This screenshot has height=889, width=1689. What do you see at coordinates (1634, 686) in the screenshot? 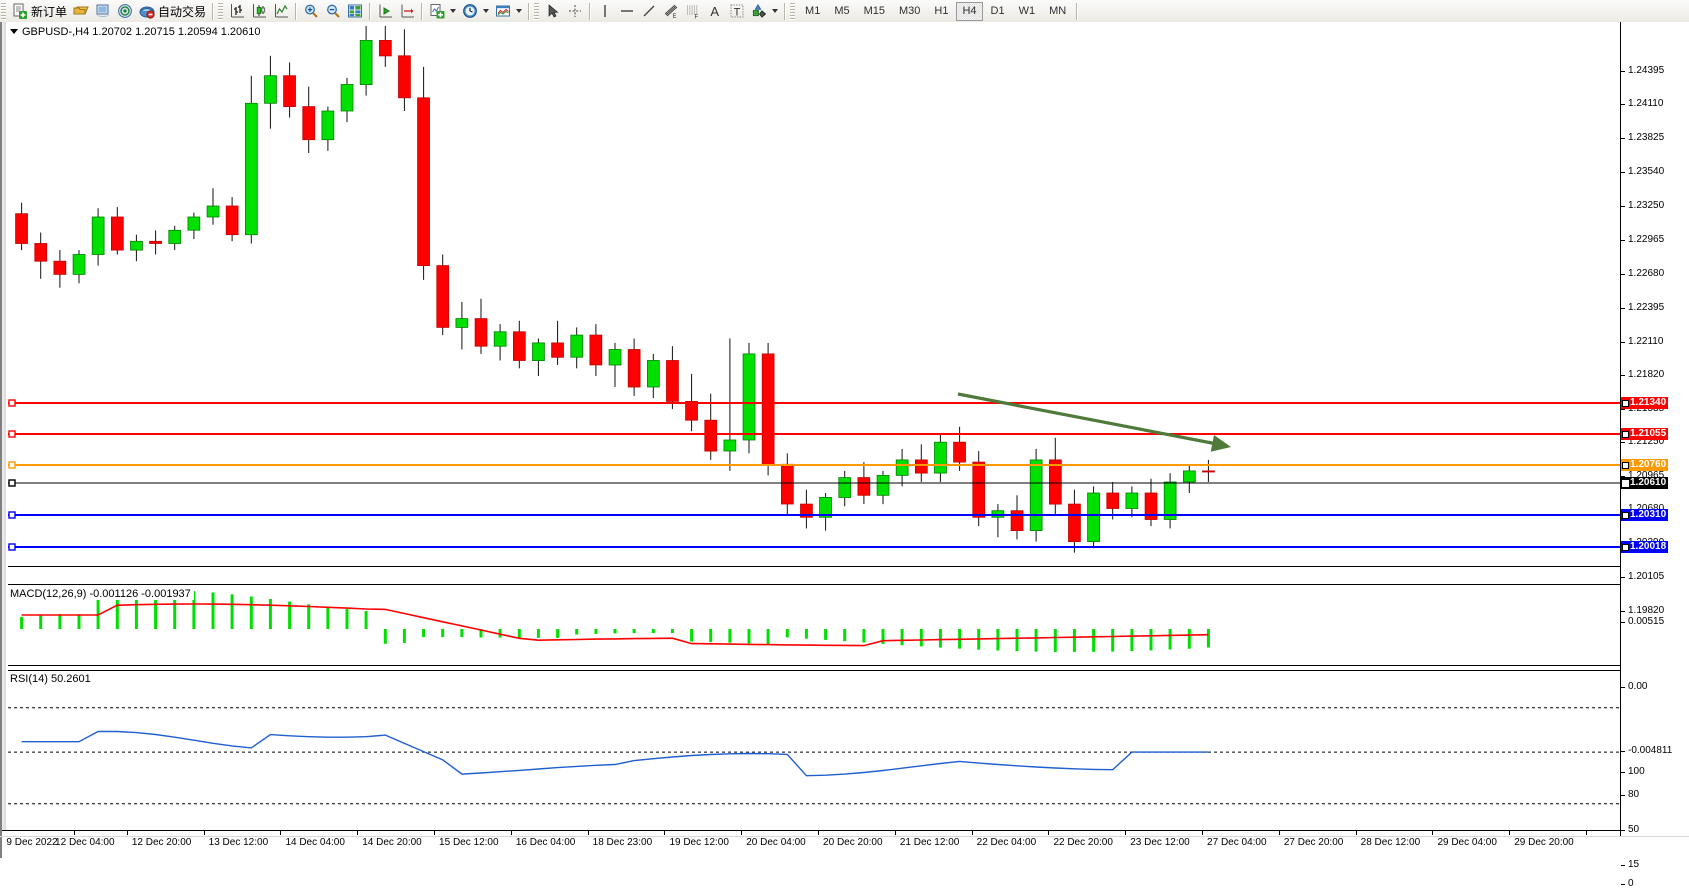
I see `price-tick: 0.00` at bounding box center [1634, 686].